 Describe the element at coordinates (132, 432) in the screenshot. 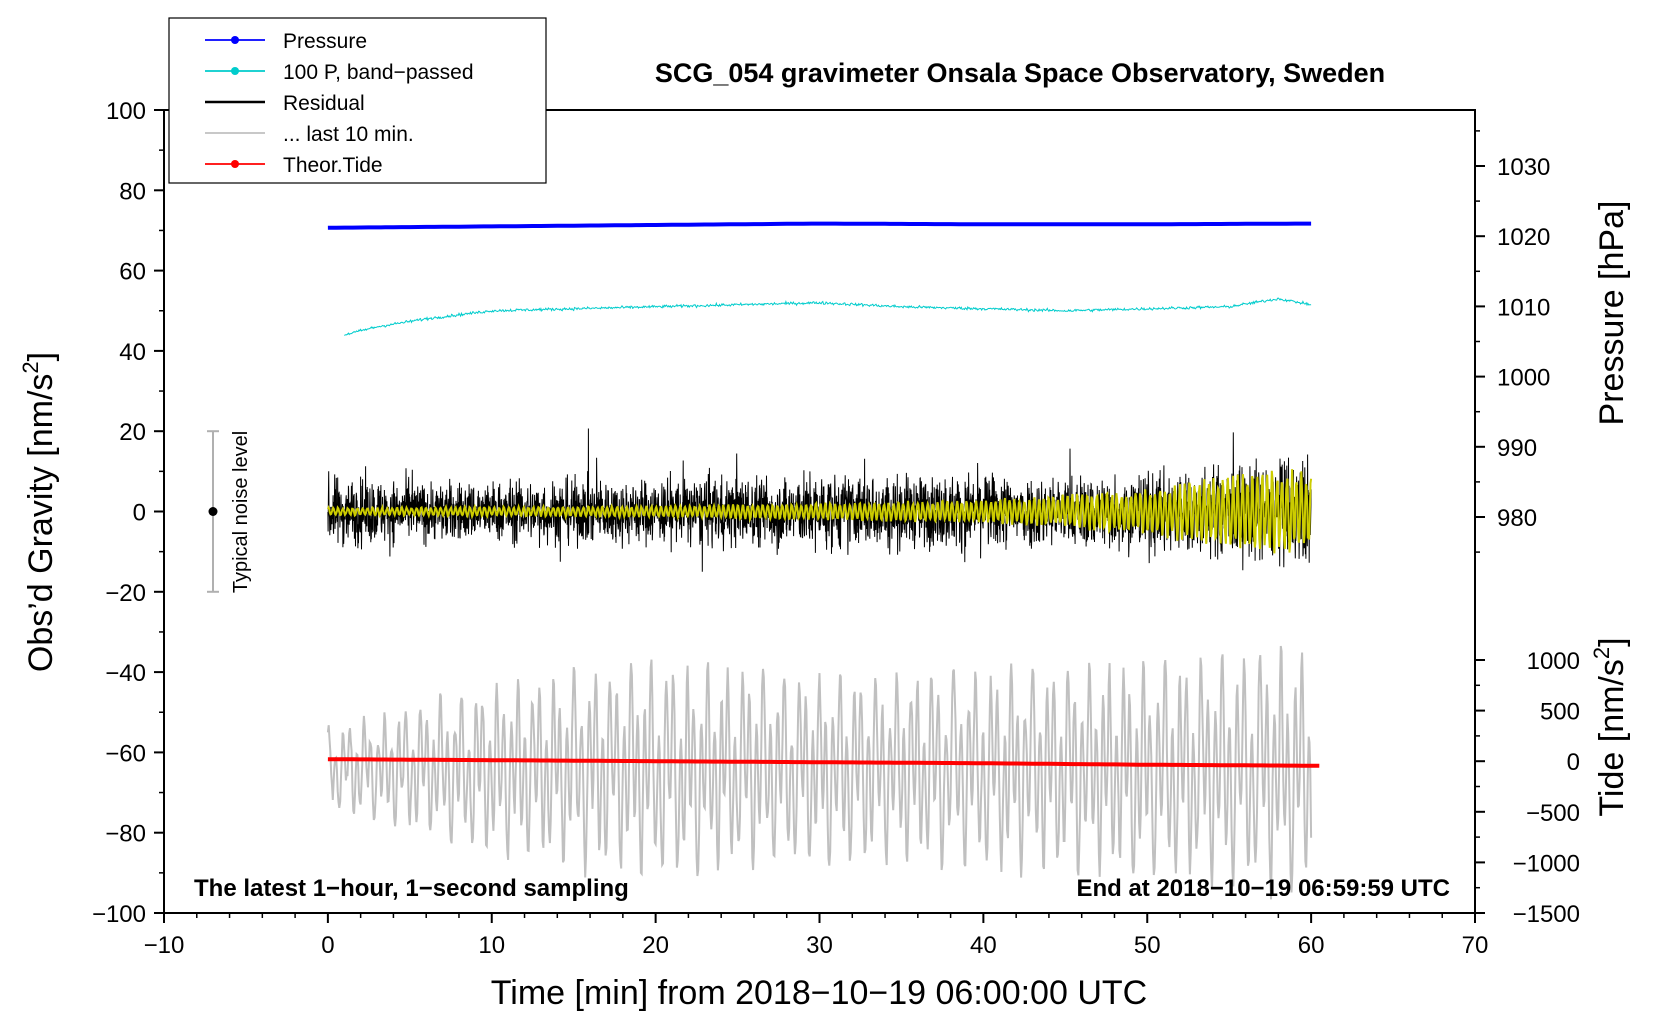

I see `y-tick-label: 20` at that location.